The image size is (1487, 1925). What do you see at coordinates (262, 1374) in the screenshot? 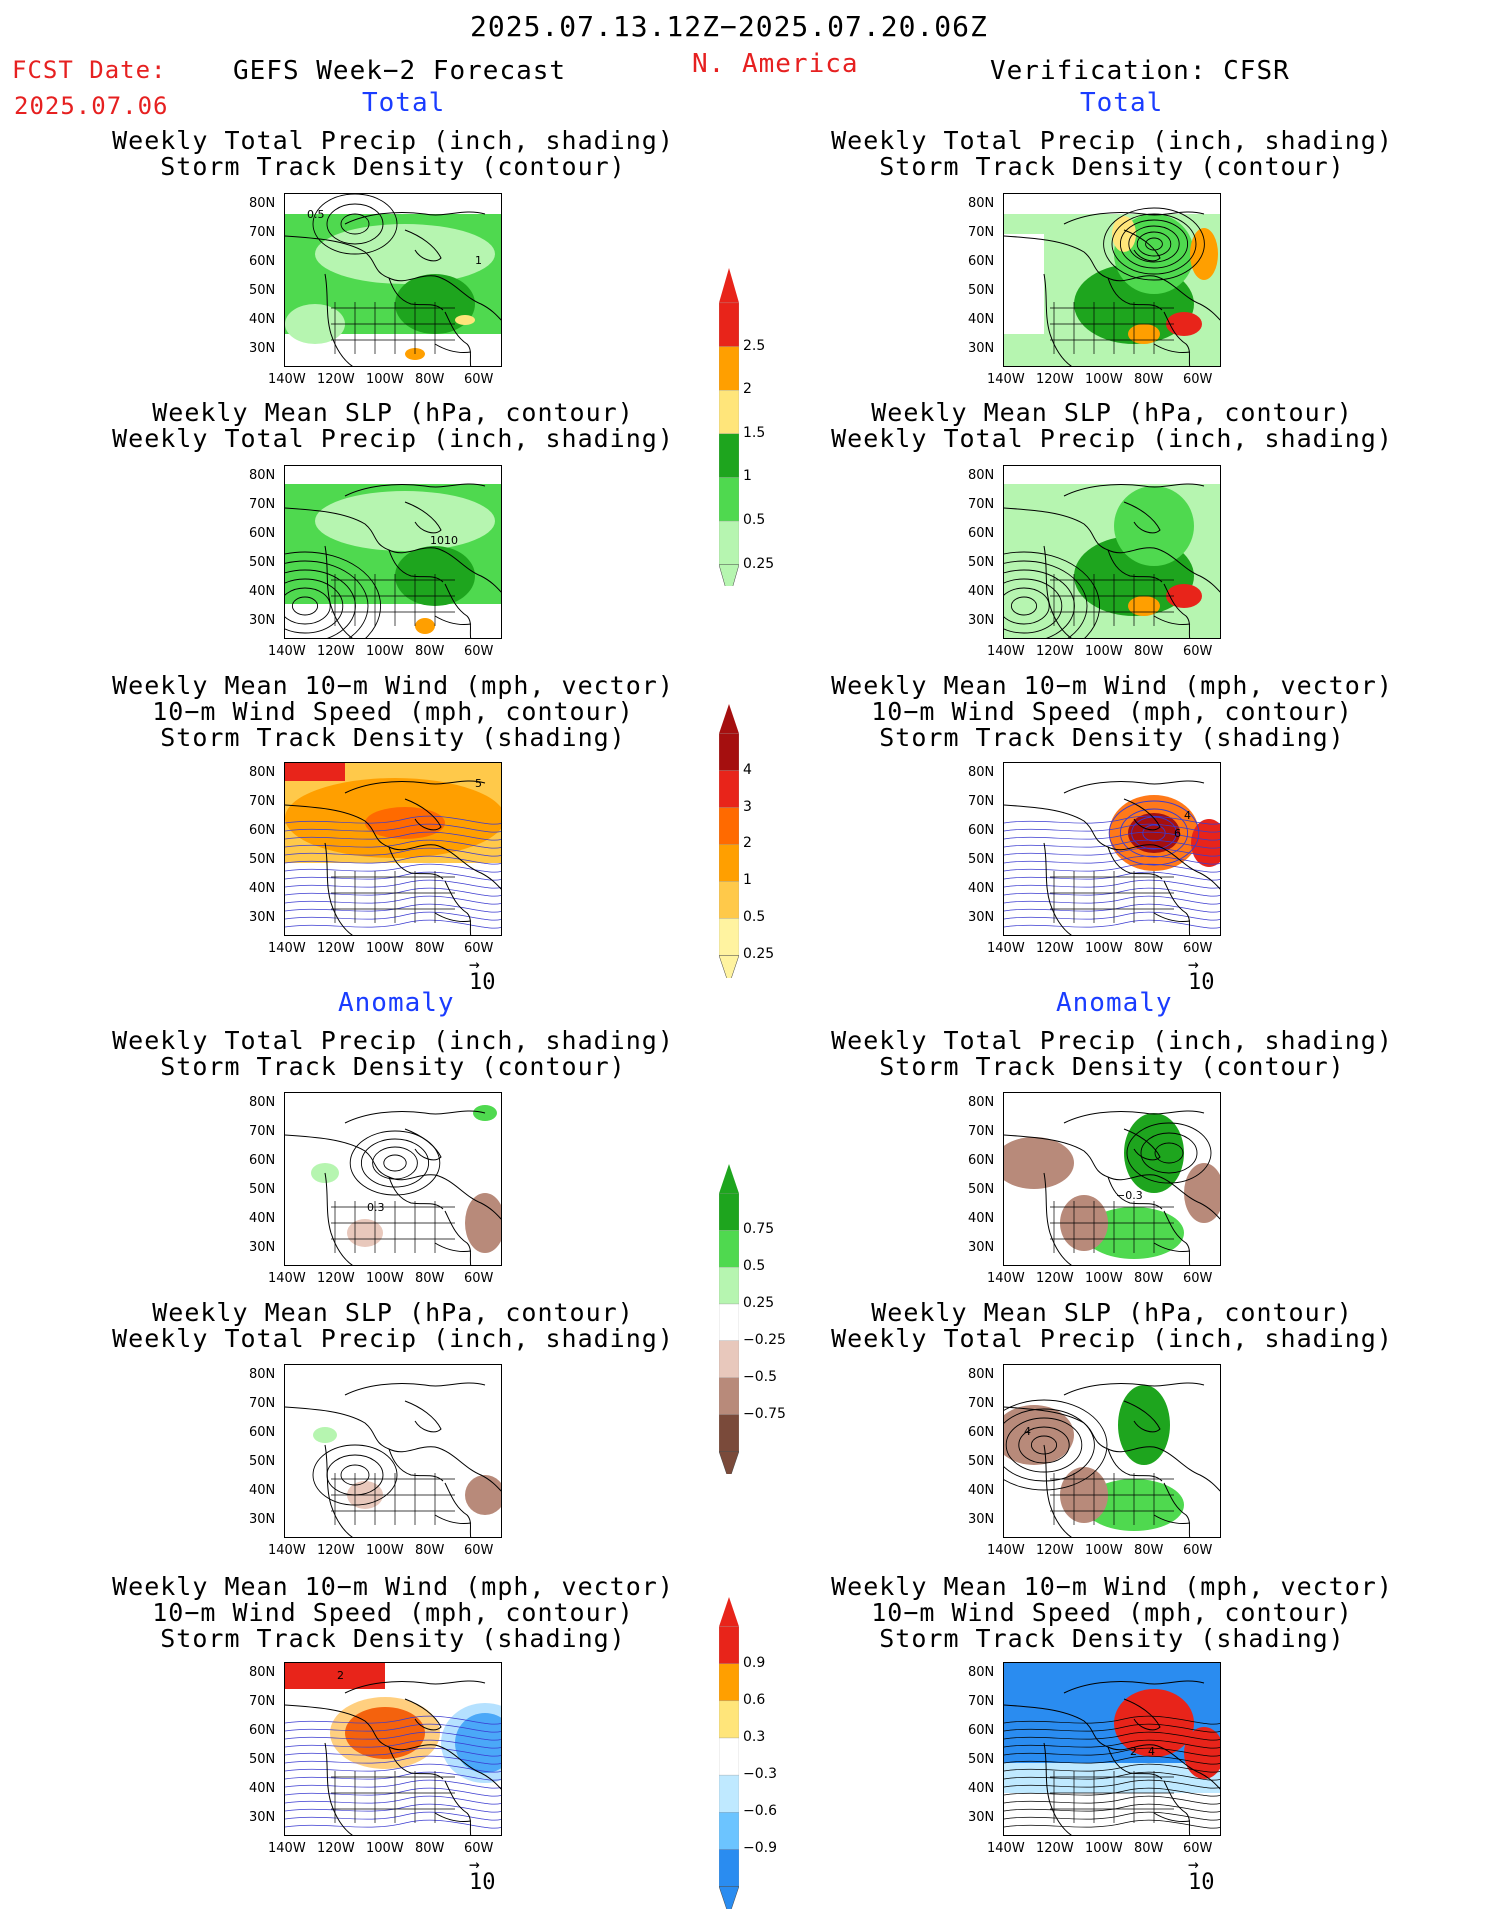
I see `lat-tick-label: 80N` at bounding box center [262, 1374].